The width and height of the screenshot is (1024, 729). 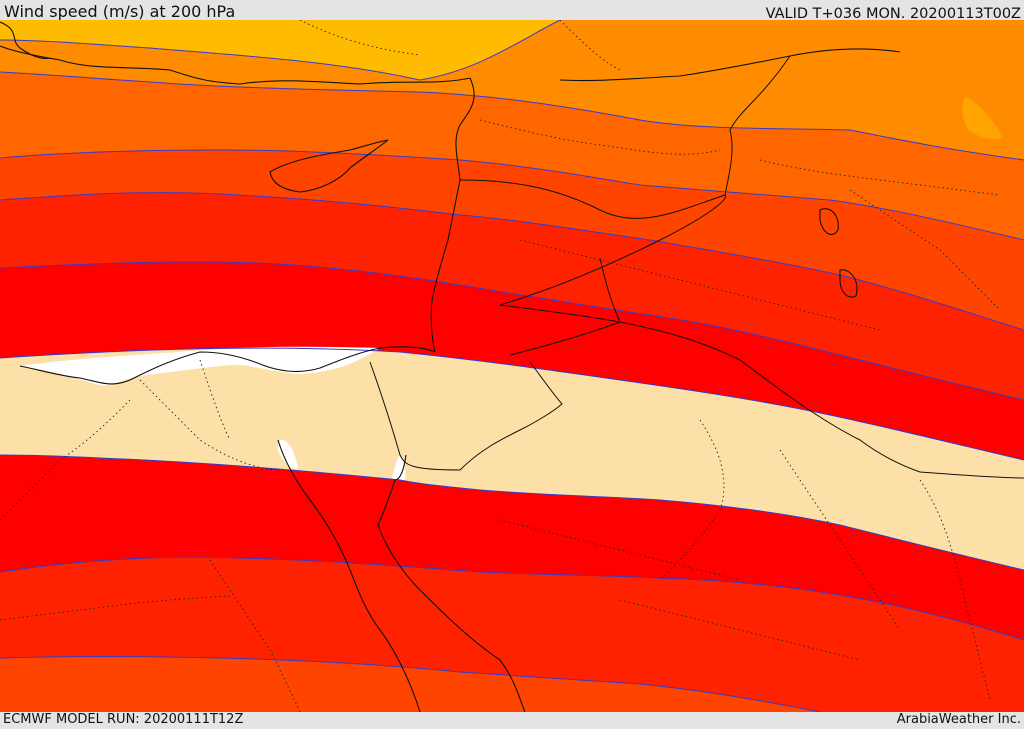 I want to click on coastline-sinai-east, so click(x=400, y=467).